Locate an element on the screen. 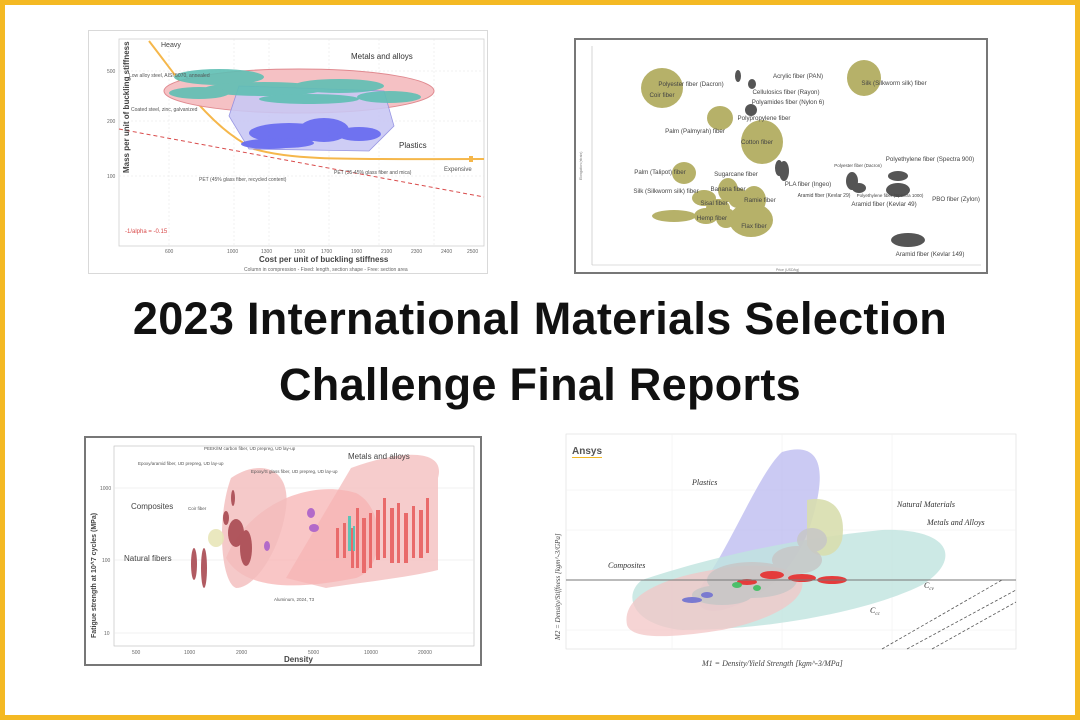  x-tick: 2400 is located at coordinates (446, 252).